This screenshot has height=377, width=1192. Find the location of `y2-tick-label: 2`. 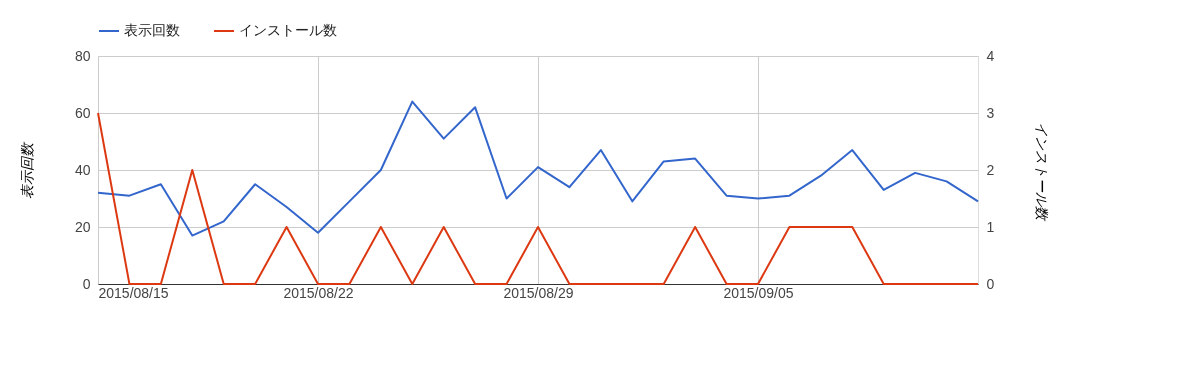

y2-tick-label: 2 is located at coordinates (990, 169).